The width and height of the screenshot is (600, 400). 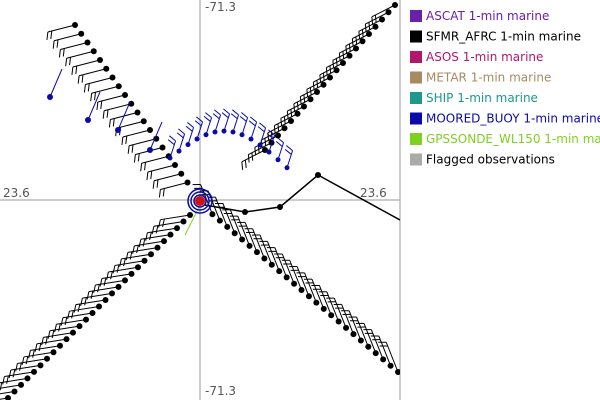 I want to click on legend-label: Flagged observations, so click(x=490, y=160).